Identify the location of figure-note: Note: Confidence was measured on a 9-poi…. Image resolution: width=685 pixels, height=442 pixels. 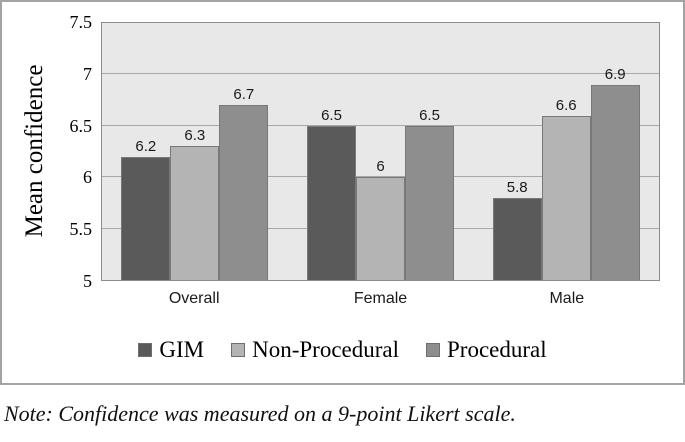
(260, 413).